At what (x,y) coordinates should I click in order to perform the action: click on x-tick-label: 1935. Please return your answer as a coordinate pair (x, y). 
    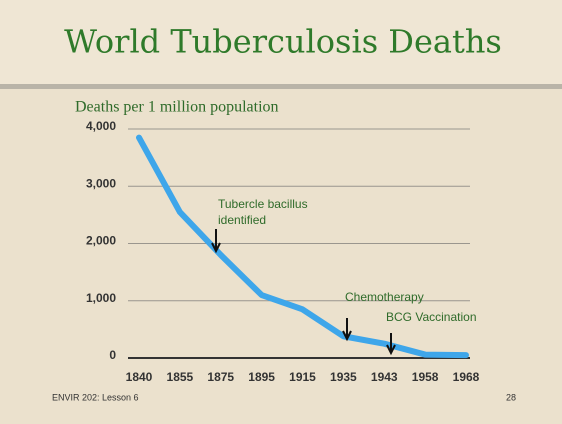
    Looking at the image, I should click on (343, 377).